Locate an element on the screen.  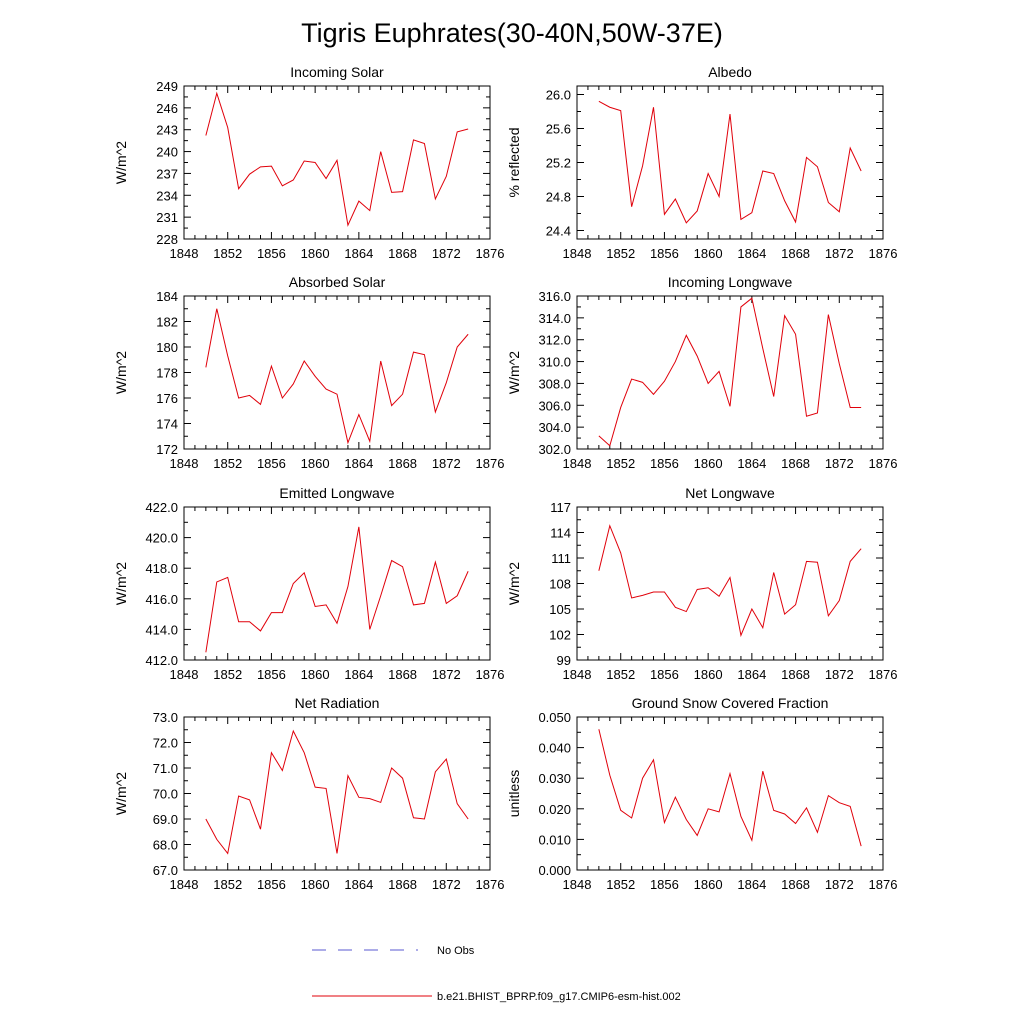
panel-title: Albedo is located at coordinates (730, 72).